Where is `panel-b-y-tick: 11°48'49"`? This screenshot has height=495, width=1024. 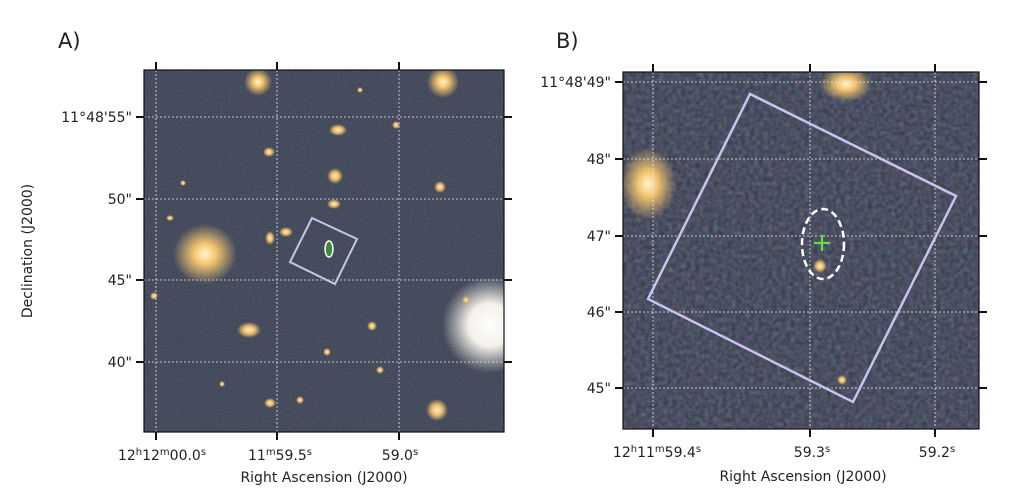 panel-b-y-tick: 11°48'49" is located at coordinates (575, 83).